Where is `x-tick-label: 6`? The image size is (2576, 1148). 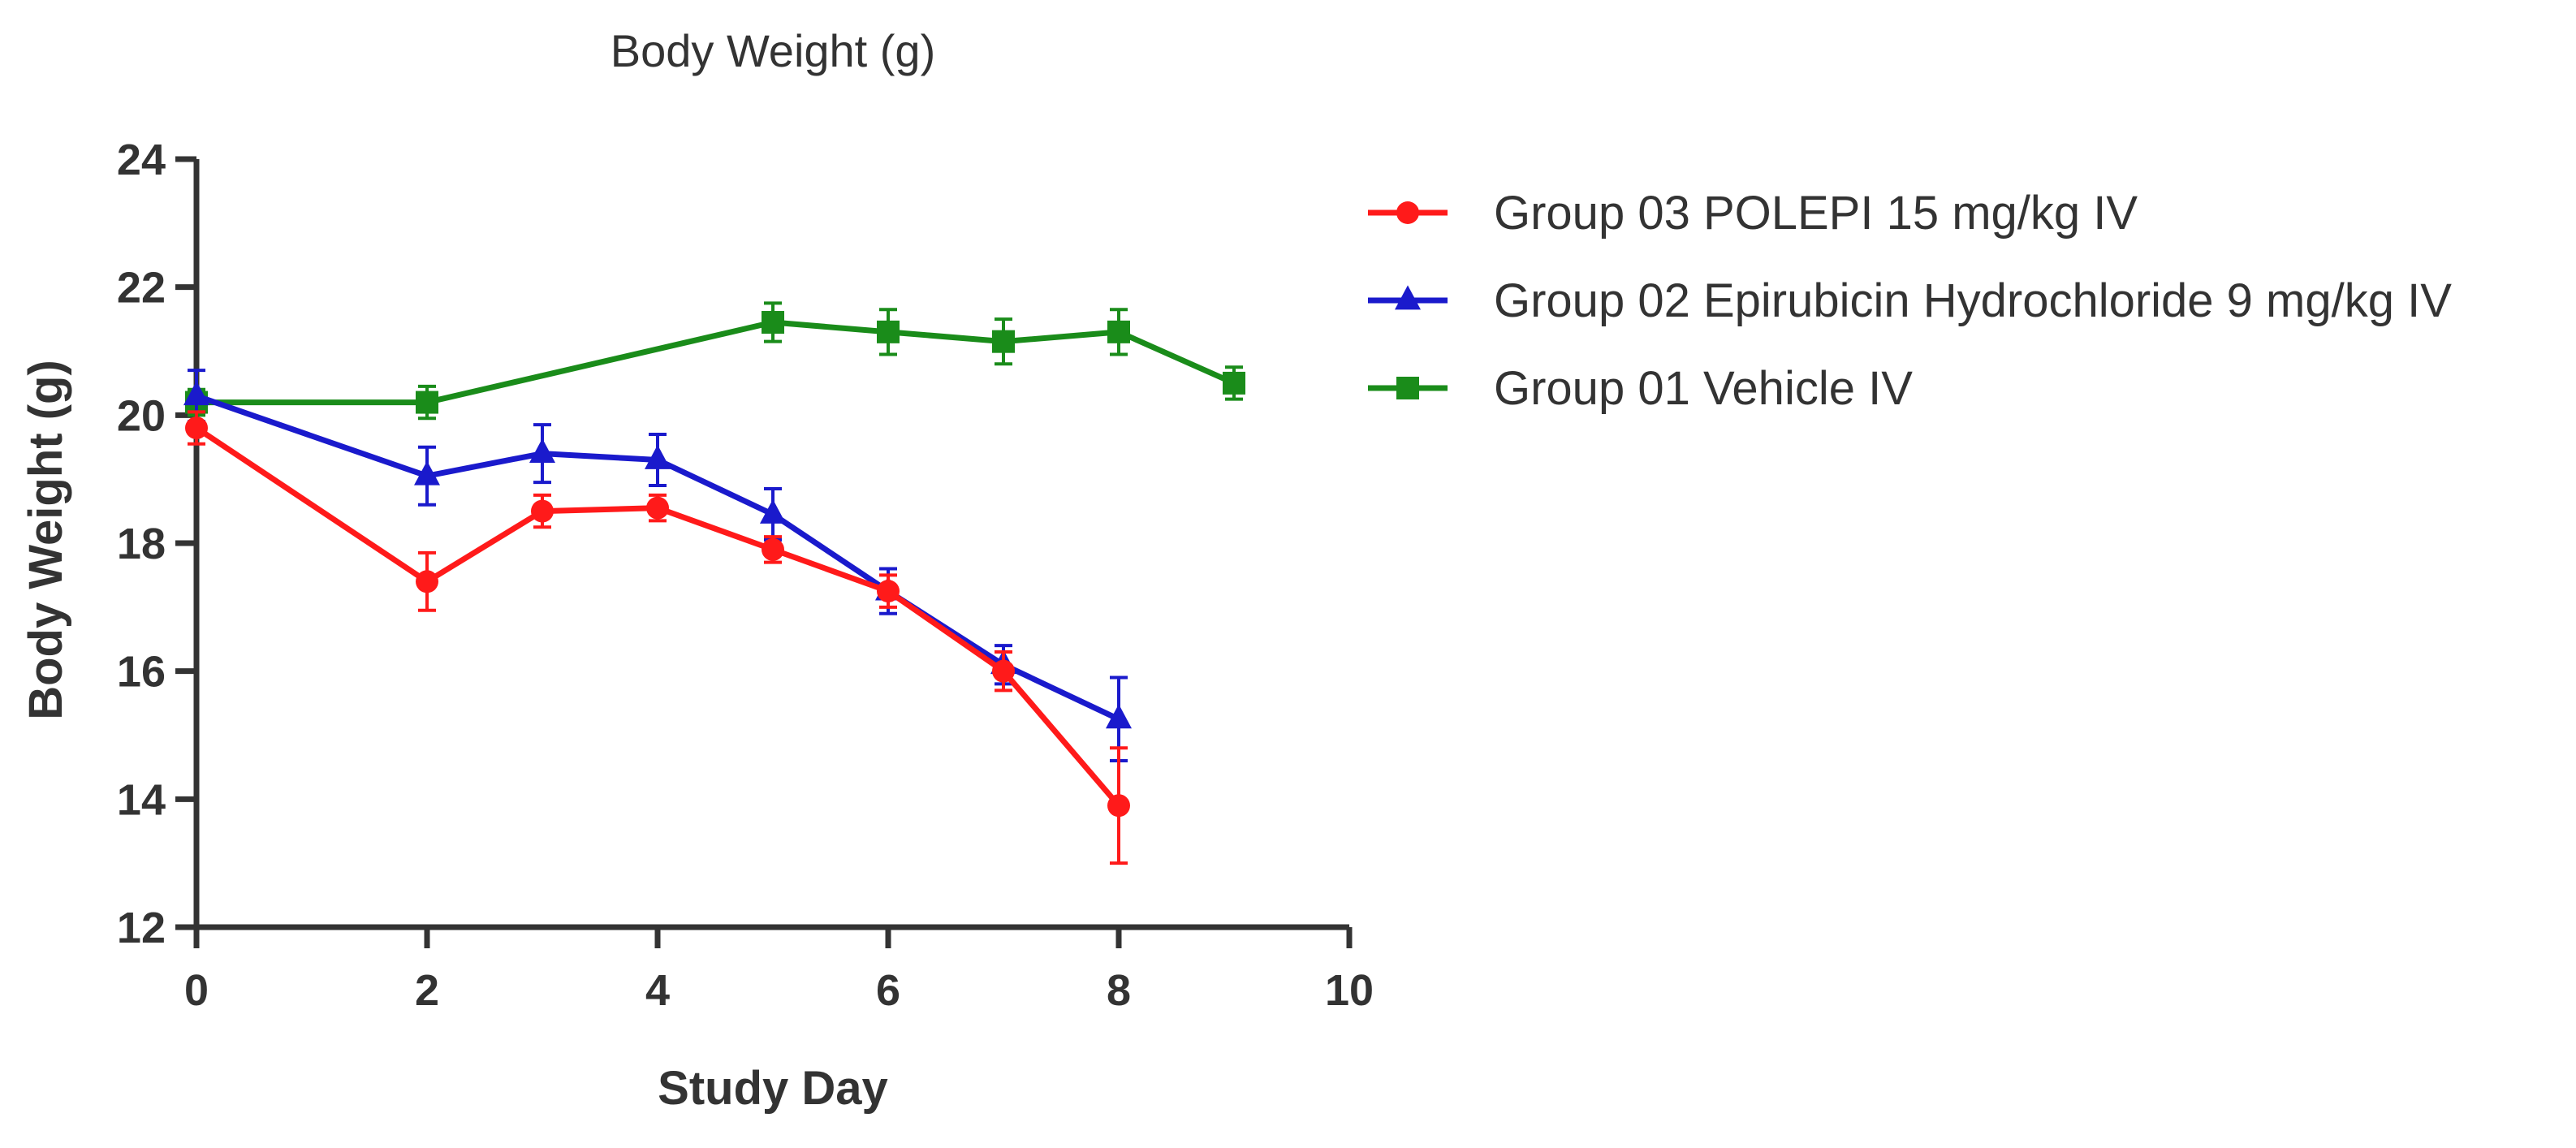
x-tick-label: 6 is located at coordinates (888, 991).